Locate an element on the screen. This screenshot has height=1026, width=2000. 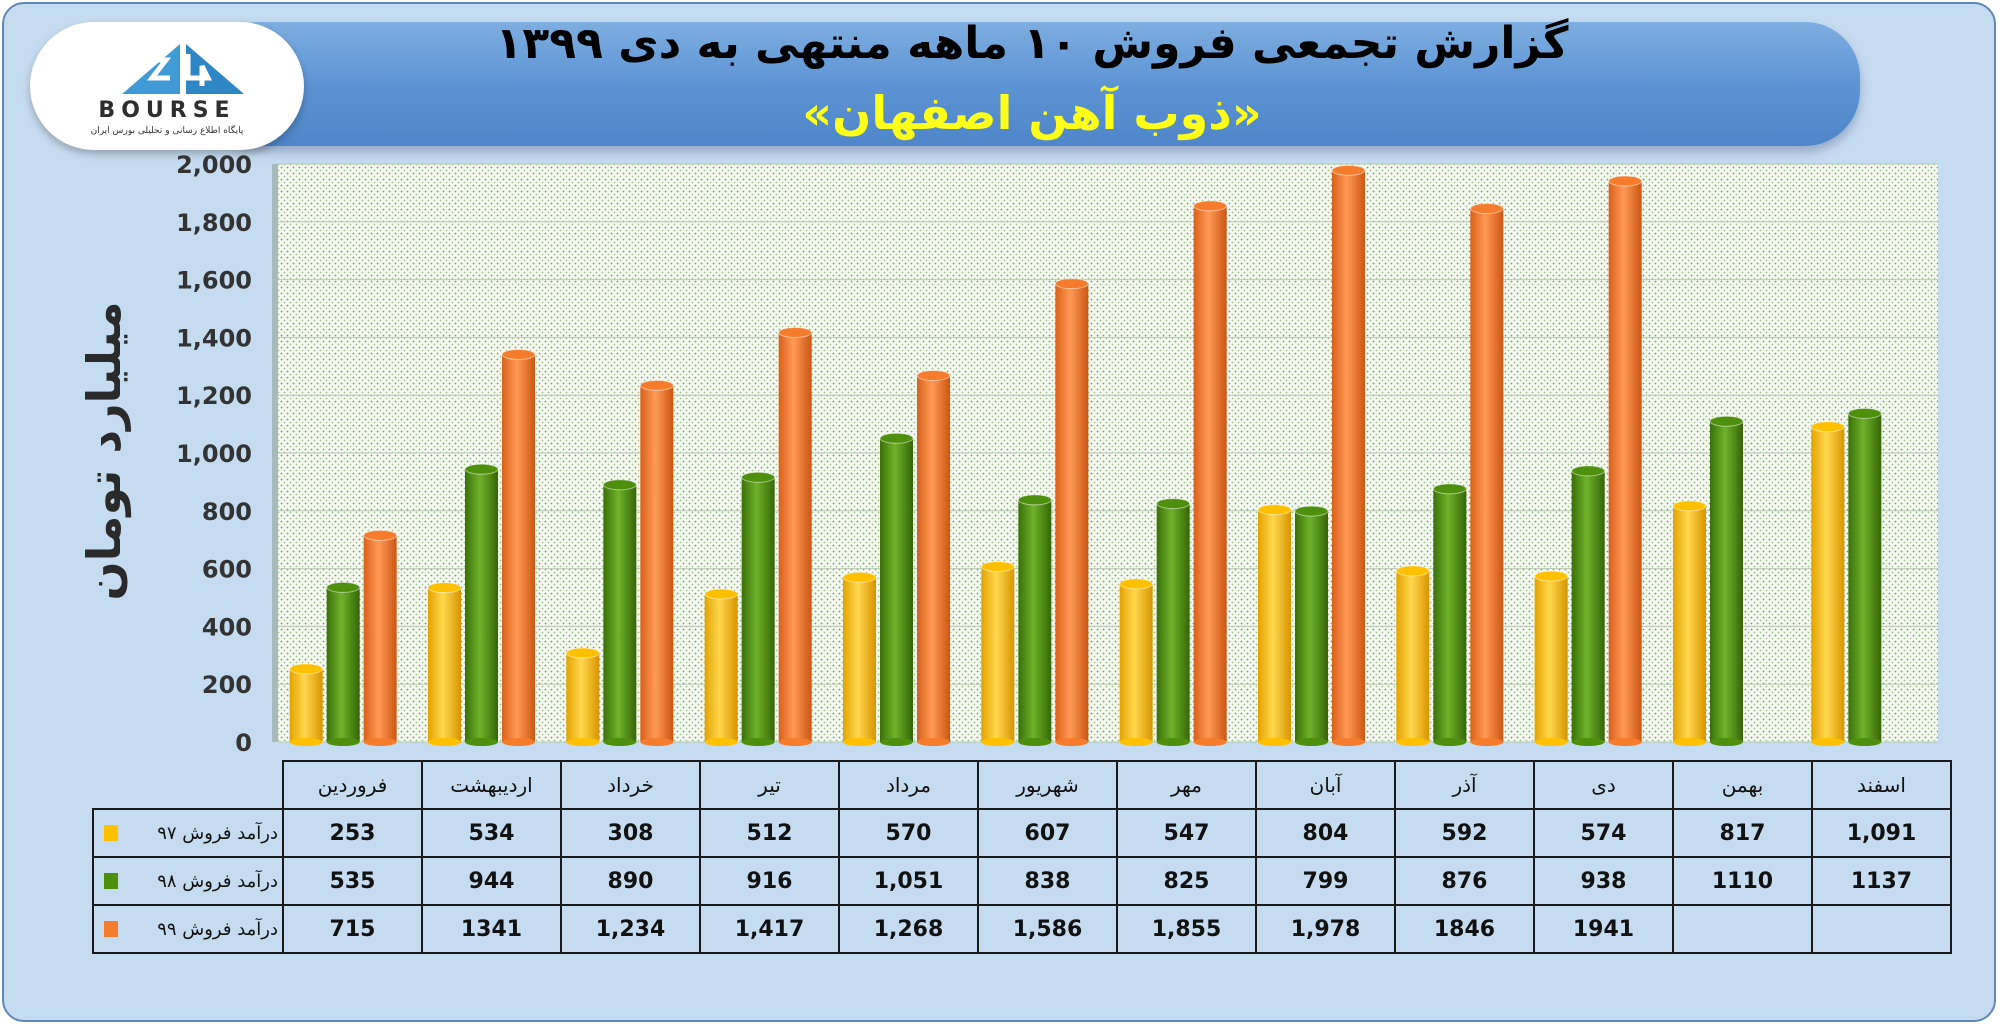
data-label: 825 is located at coordinates (1186, 881).